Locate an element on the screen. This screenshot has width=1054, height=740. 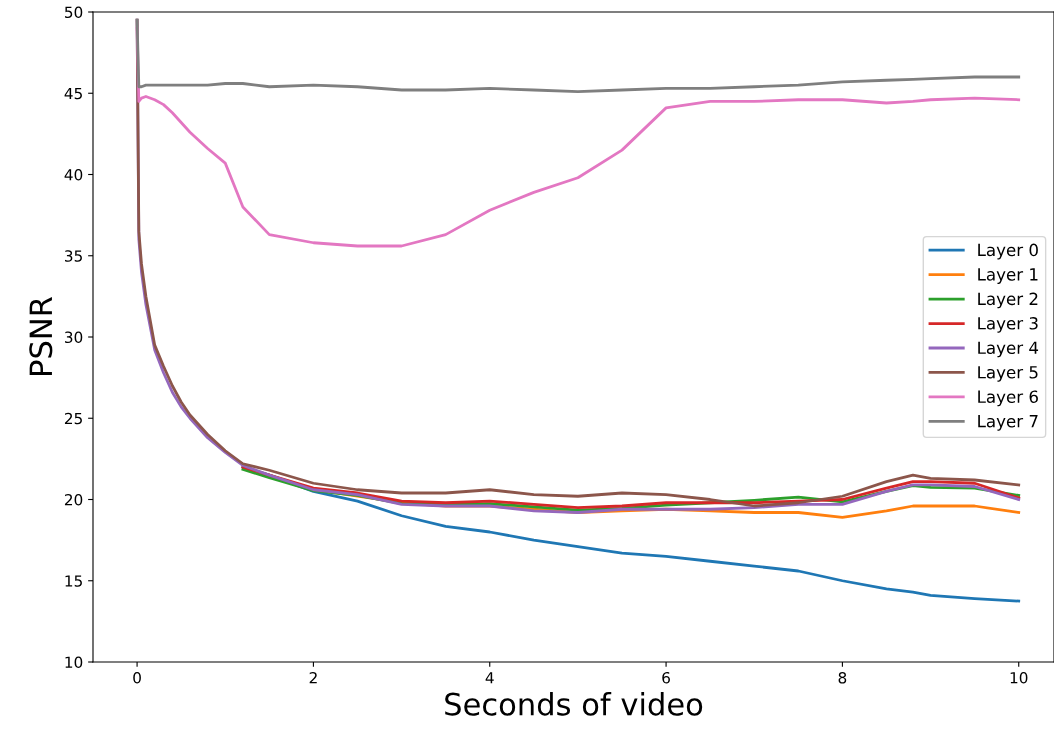
legend-label: Layer 5 is located at coordinates (1008, 374).